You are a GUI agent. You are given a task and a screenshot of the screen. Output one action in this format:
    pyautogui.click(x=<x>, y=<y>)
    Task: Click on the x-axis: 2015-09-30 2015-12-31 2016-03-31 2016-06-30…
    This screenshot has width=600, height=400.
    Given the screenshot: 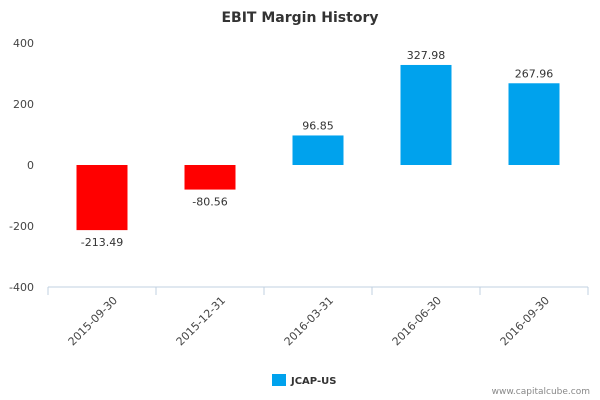 What is the action you would take?
    pyautogui.click(x=318, y=317)
    